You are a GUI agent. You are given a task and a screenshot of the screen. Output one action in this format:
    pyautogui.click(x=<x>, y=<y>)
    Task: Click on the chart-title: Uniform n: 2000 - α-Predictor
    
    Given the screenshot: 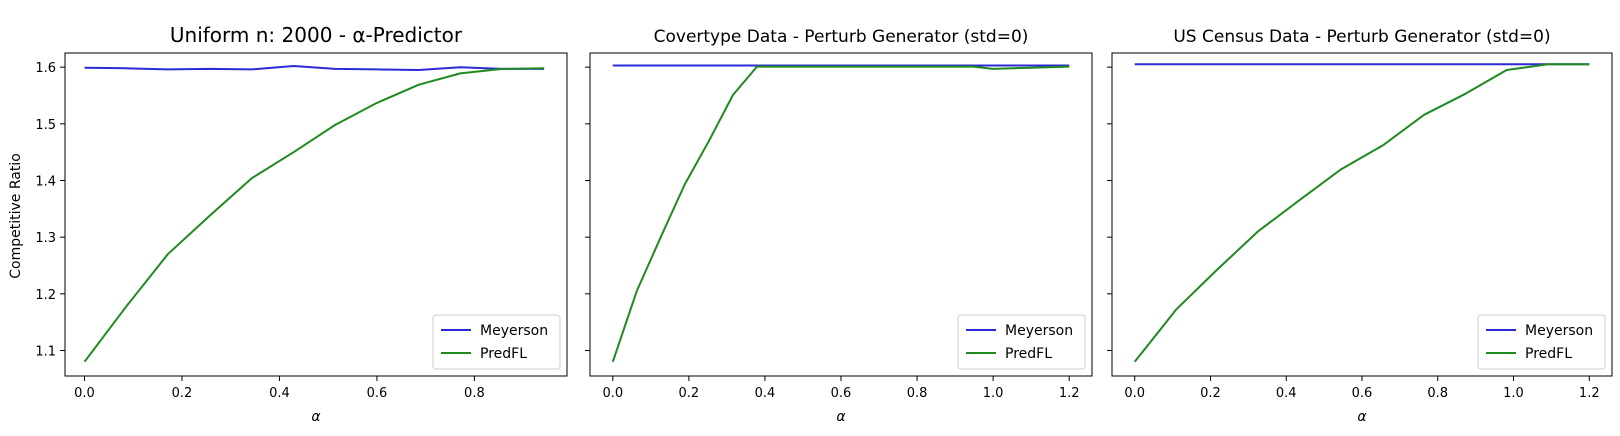 What is the action you would take?
    pyautogui.click(x=316, y=35)
    